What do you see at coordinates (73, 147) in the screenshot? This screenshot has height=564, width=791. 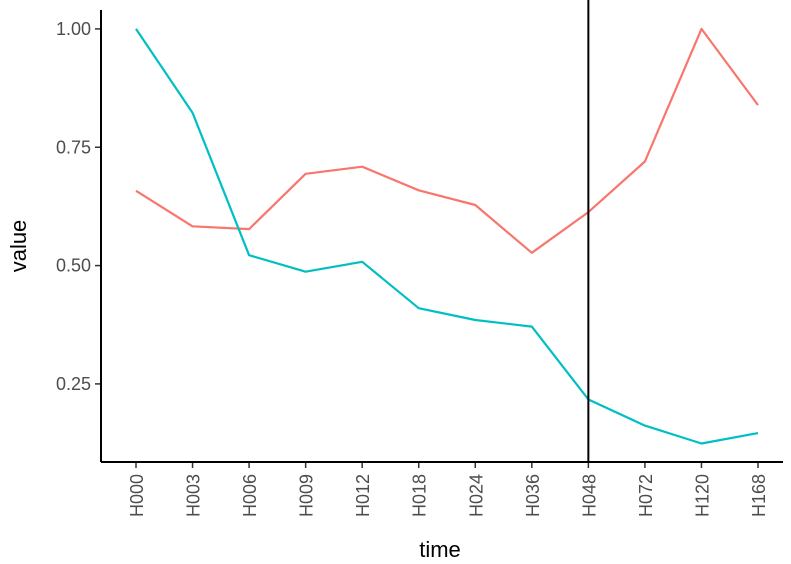 I see `y-tick-label: 0.75` at bounding box center [73, 147].